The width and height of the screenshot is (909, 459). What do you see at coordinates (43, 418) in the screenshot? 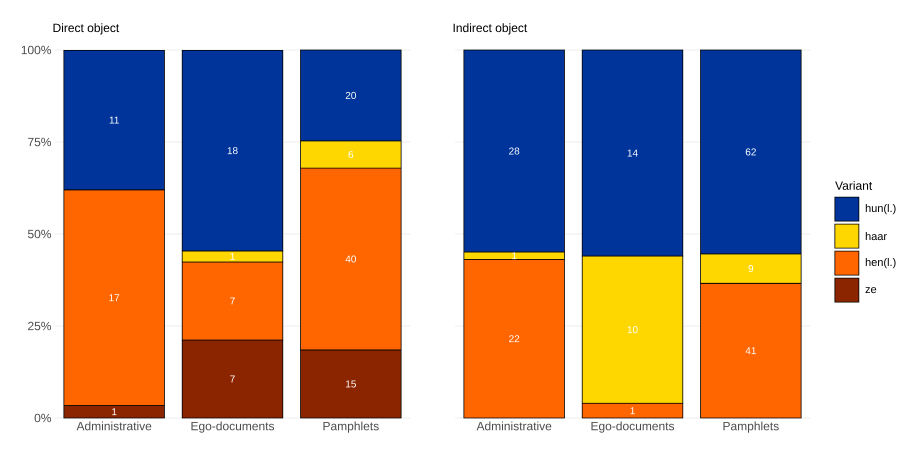
I see `y-tick-label: 0%` at bounding box center [43, 418].